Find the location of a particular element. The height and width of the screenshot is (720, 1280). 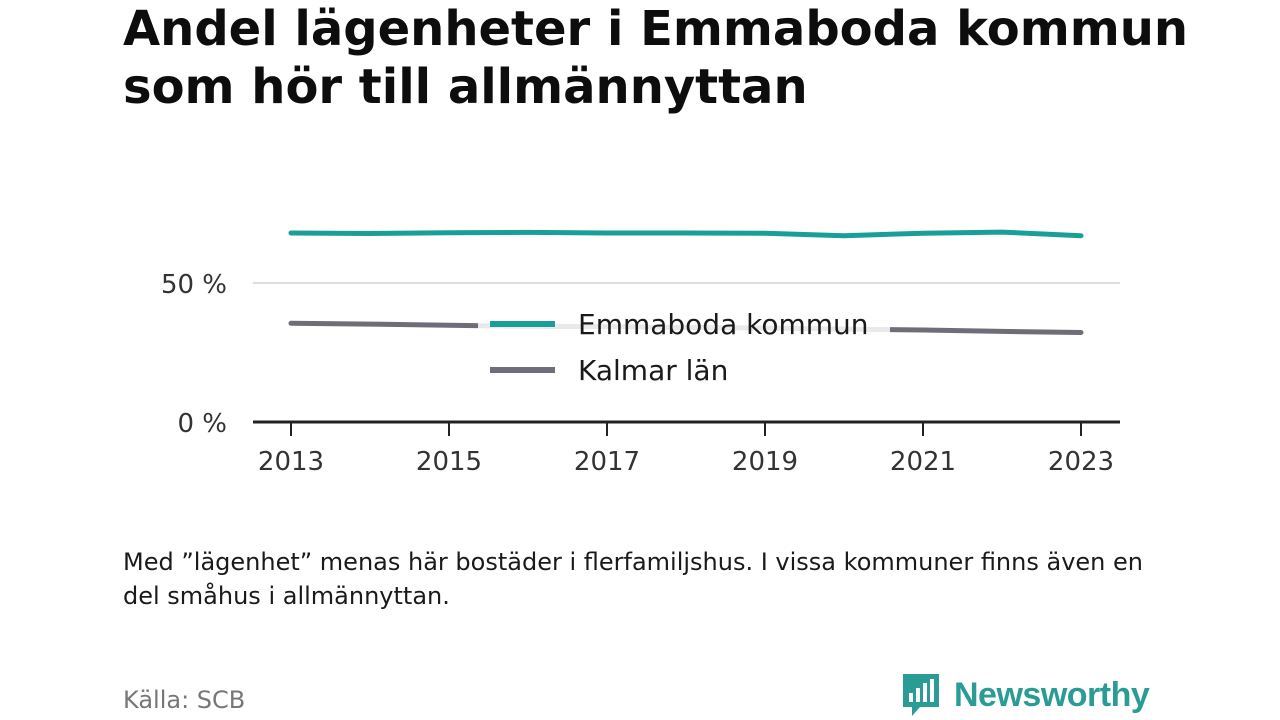

brand-name: Newsworthy is located at coordinates (1052, 694).